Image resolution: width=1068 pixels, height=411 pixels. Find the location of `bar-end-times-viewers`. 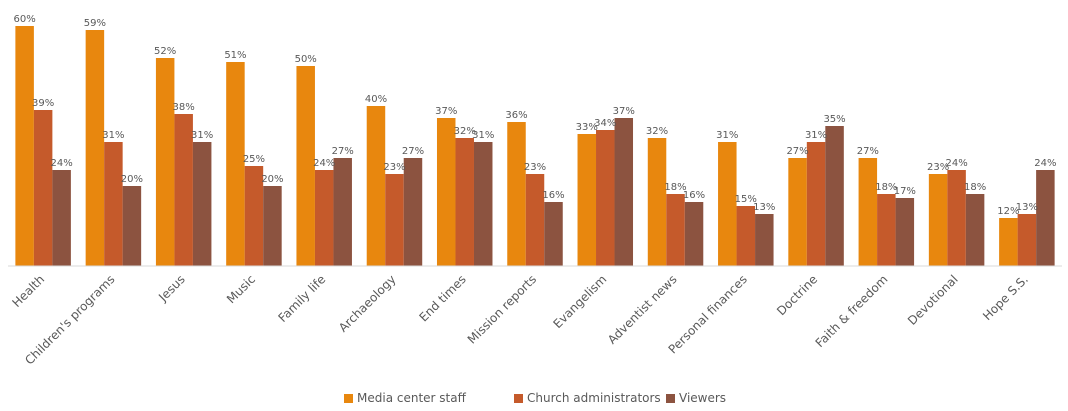

bar-end-times-viewers is located at coordinates (483, 204).